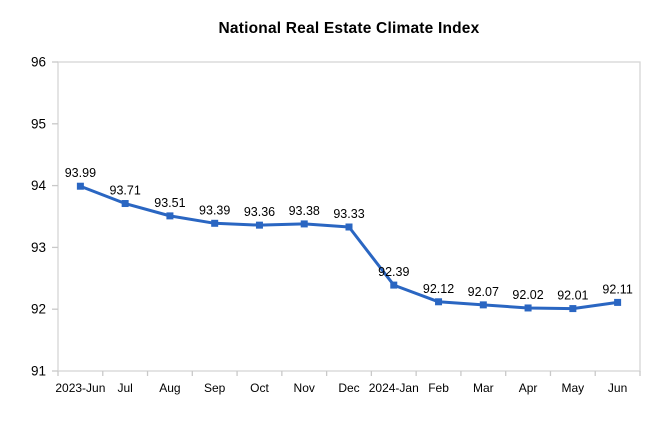 The height and width of the screenshot is (440, 660). Describe the element at coordinates (617, 289) in the screenshot. I see `data-point-label: 92.11` at that location.